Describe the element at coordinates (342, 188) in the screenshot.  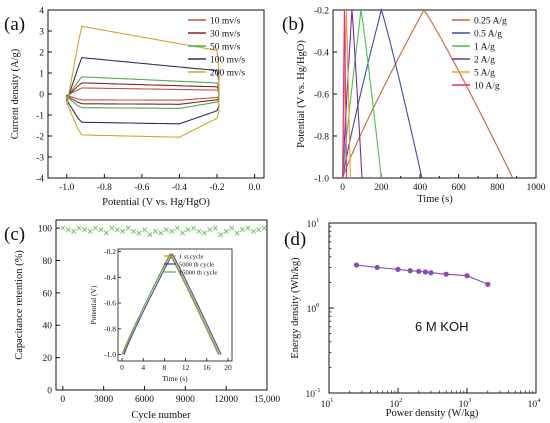
I see `b-xtick-label: 0` at that location.